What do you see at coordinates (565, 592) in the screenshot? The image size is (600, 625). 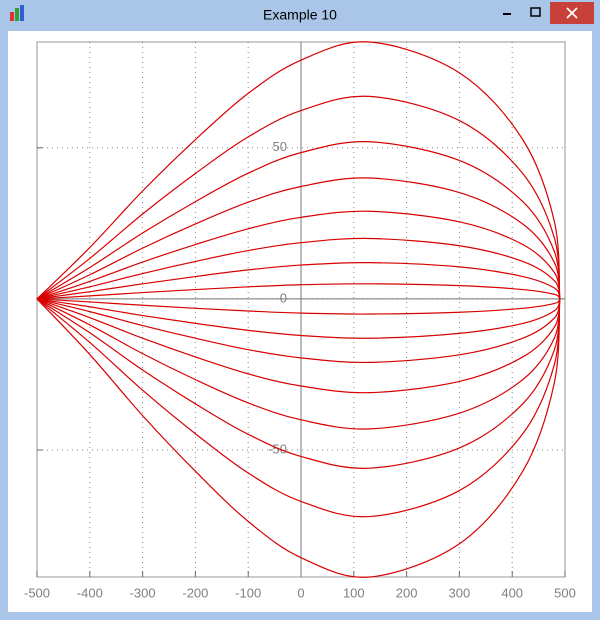 I see `x-tick-label: 500` at bounding box center [565, 592].